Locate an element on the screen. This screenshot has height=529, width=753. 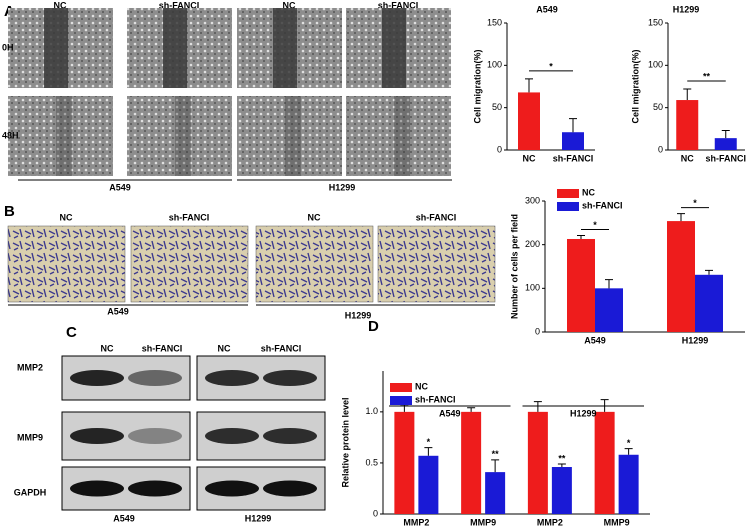
label: 0H is located at coordinates (8, 47).